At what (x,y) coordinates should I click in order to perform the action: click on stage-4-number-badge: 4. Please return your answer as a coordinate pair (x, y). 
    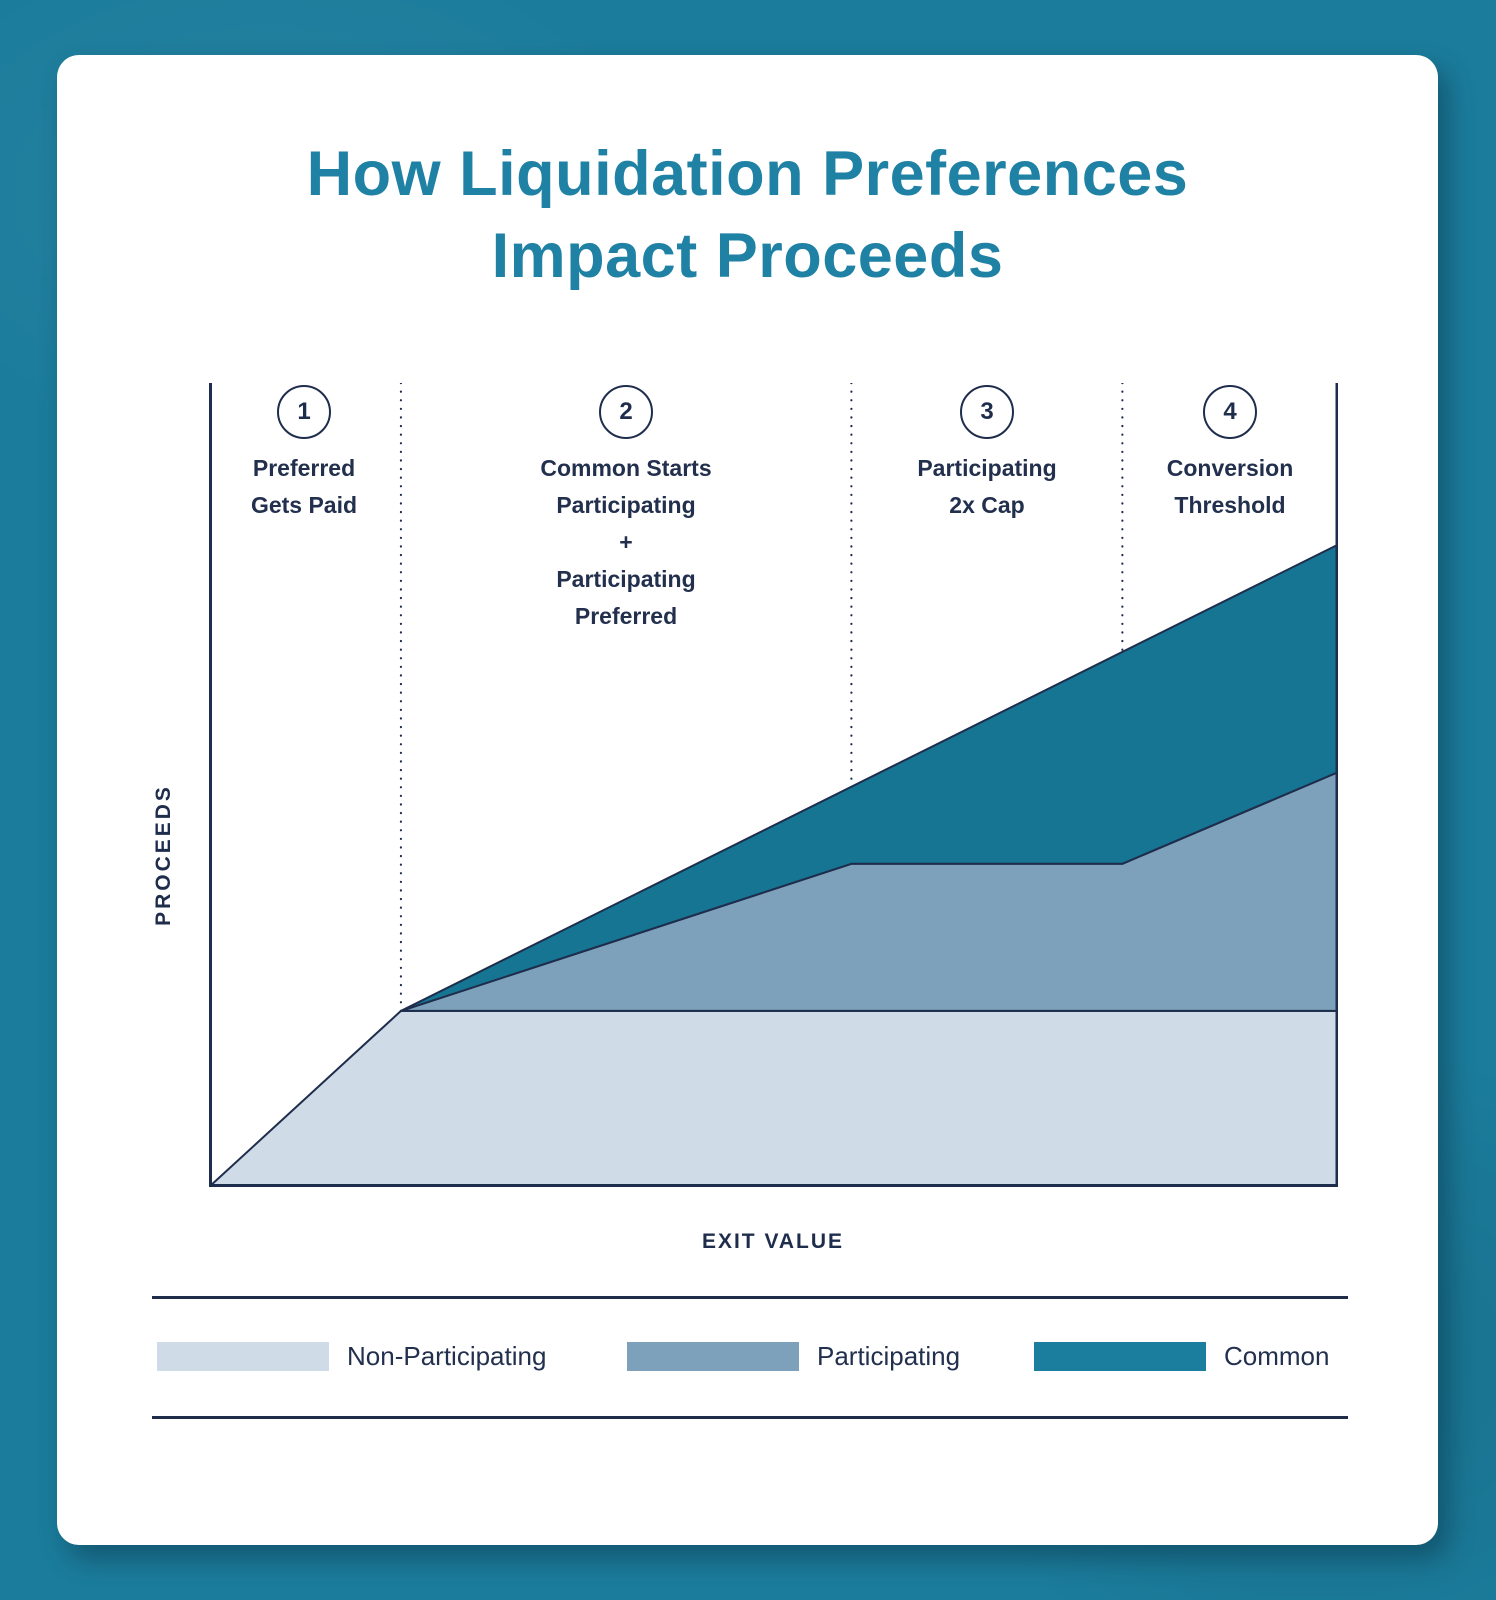
    Looking at the image, I should click on (1230, 412).